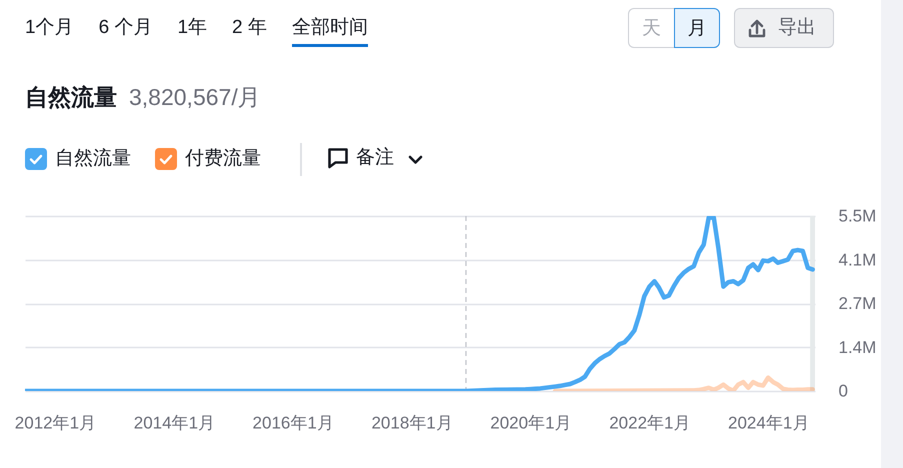 The image size is (903, 468). Describe the element at coordinates (531, 423) in the screenshot. I see `x-tick-label: 2020年1月` at that location.